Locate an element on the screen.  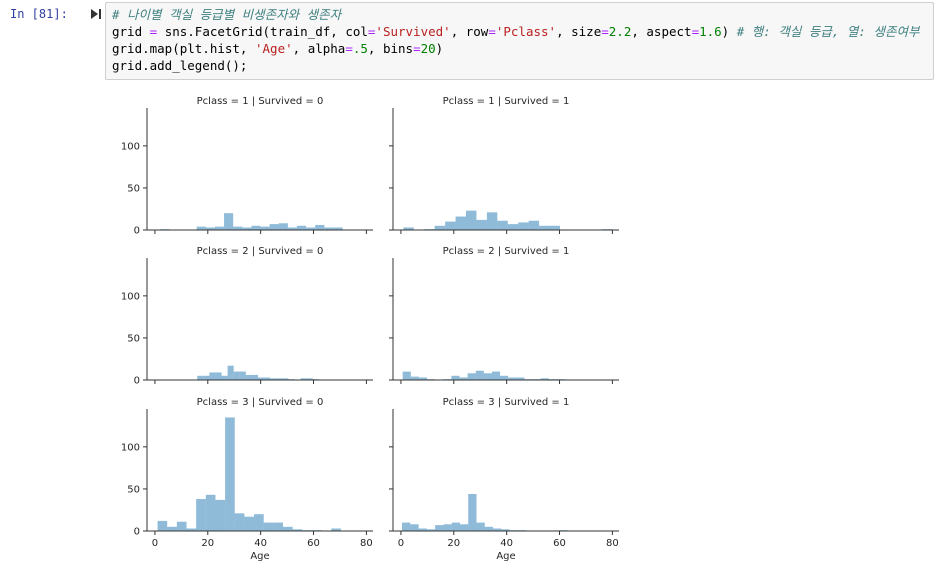
code-token: 'Pclass' is located at coordinates (526, 31).